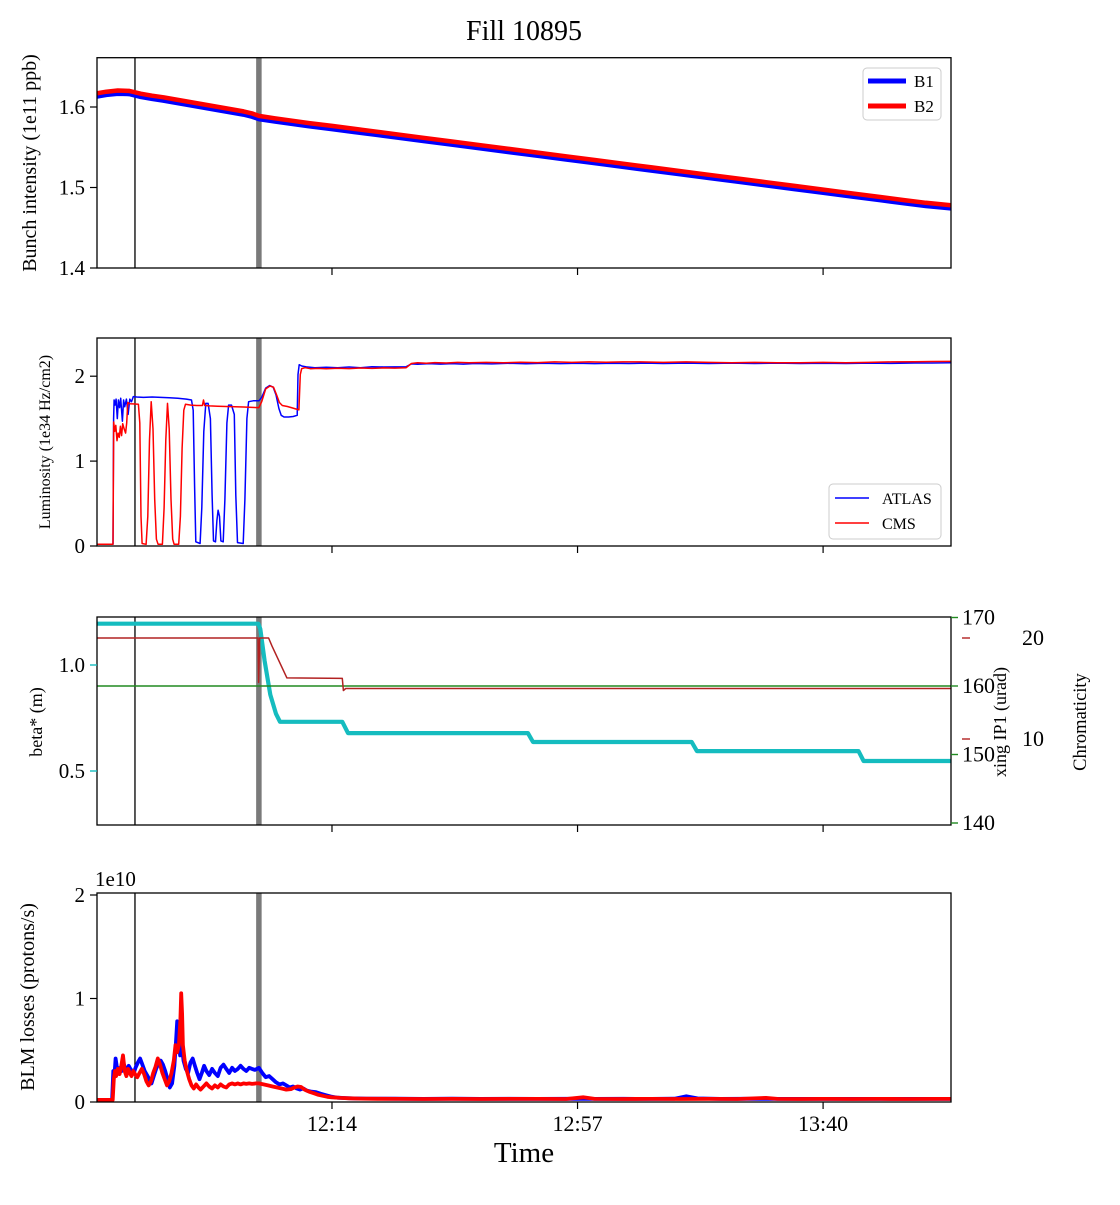  I want to click on y-tick-label-intensity: 1.4, so click(72, 268).